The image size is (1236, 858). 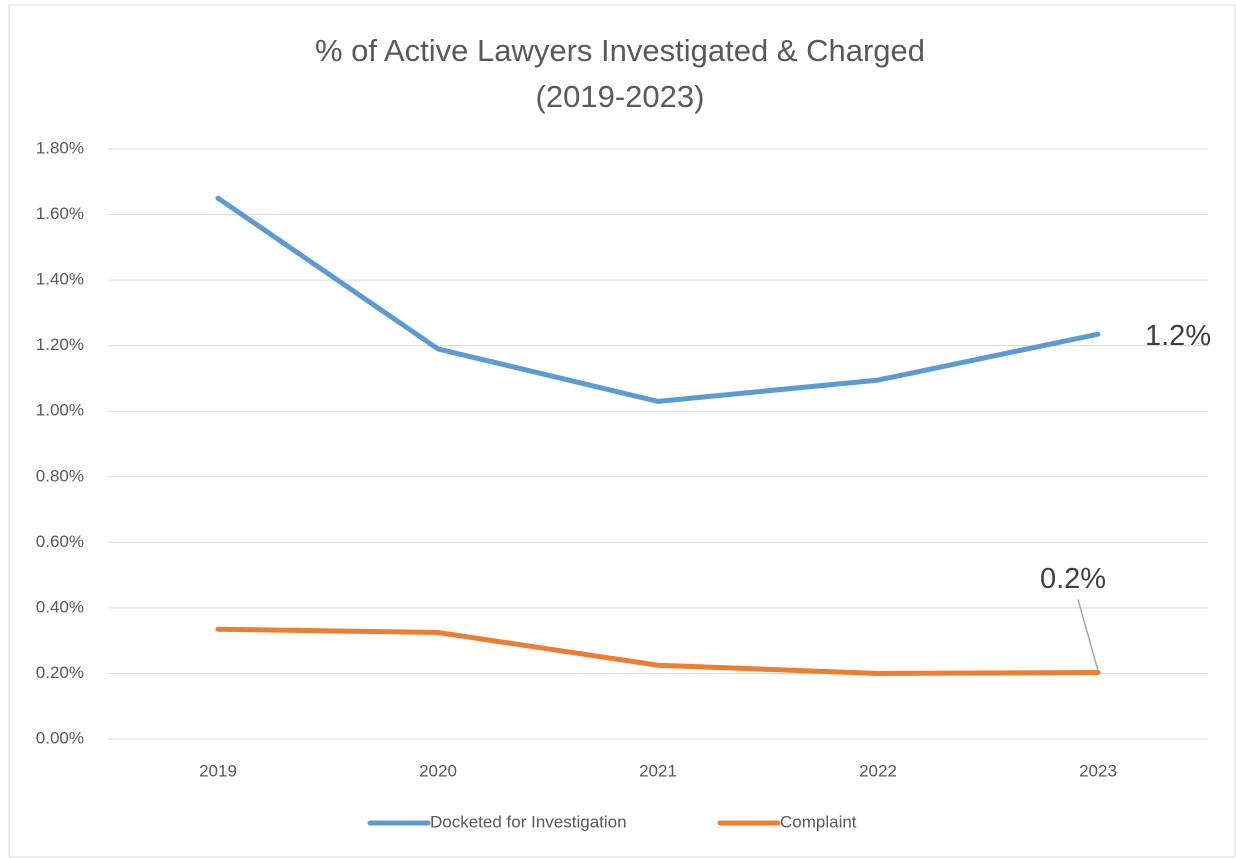 I want to click on x-tick-label: 2022, so click(x=878, y=770).